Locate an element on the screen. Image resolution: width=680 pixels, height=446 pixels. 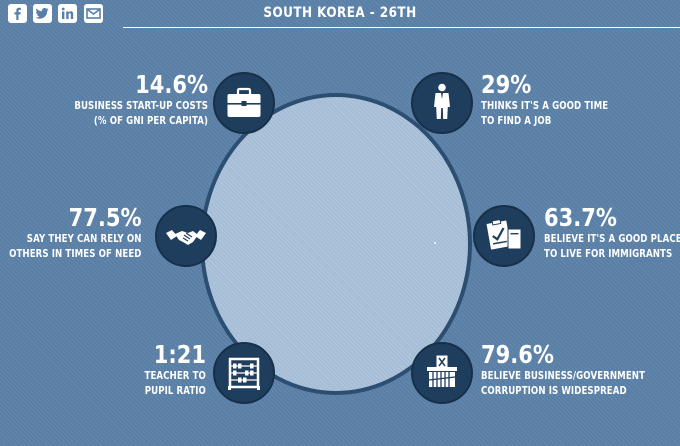
email-icon is located at coordinates (93, 13).